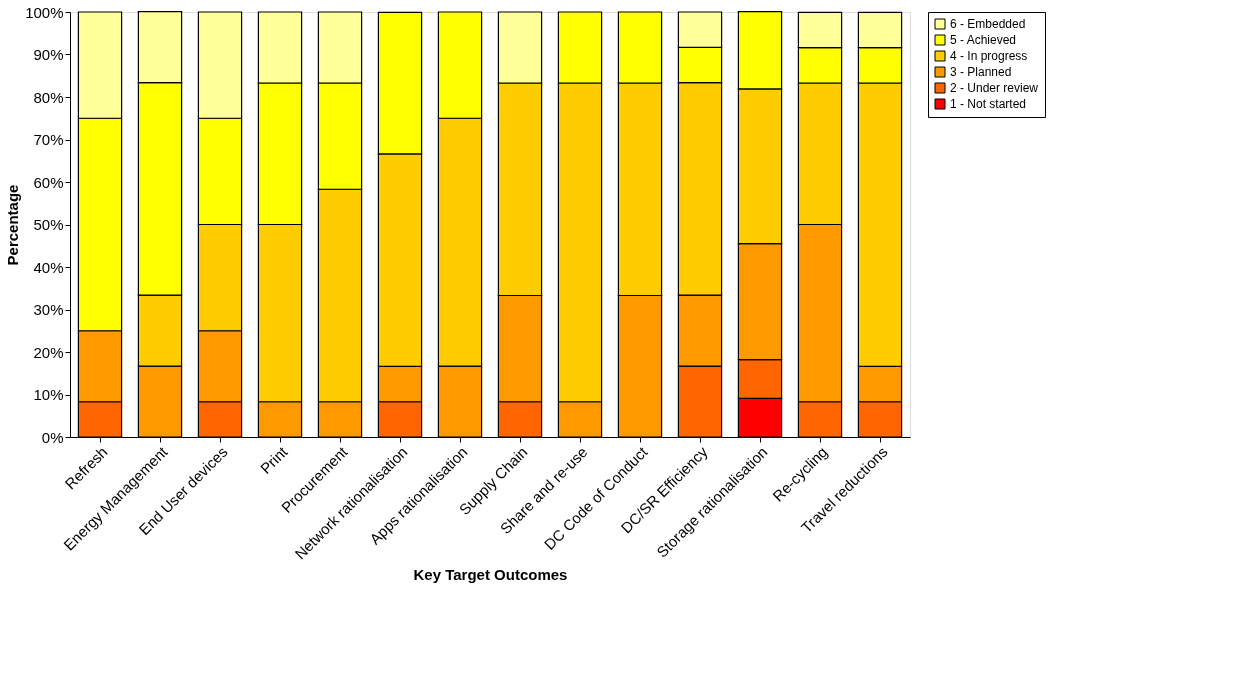  What do you see at coordinates (981, 72) in the screenshot?
I see `legend-label: 3 - Planned` at bounding box center [981, 72].